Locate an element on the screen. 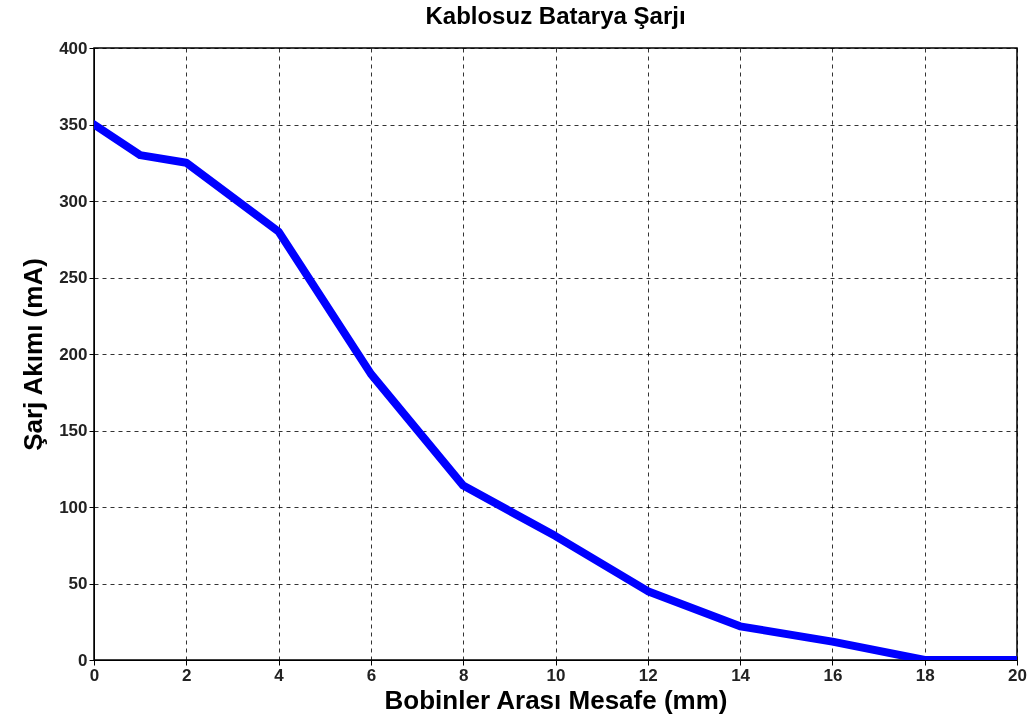 The image size is (1030, 728). x-tick-label: 8 is located at coordinates (463, 675).